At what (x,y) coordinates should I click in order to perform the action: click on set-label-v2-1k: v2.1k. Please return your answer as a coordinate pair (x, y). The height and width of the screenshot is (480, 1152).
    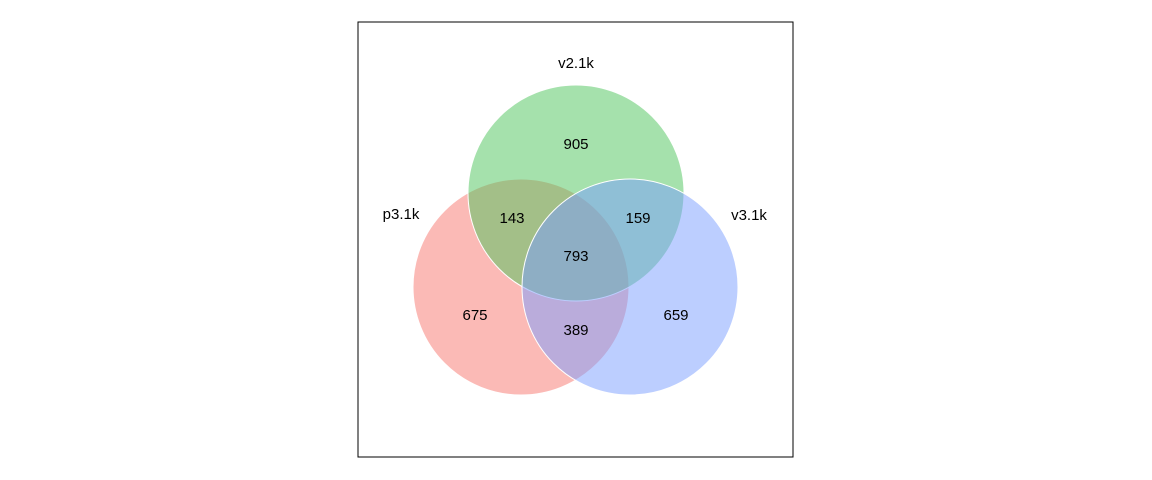
    Looking at the image, I should click on (576, 63).